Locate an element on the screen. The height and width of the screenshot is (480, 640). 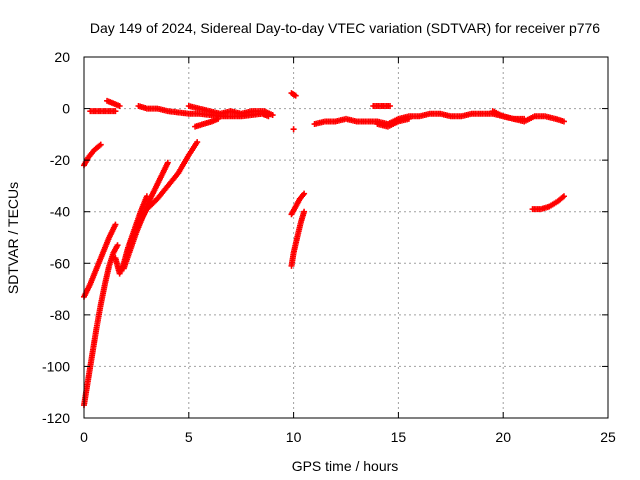
x-tick-label: 0 is located at coordinates (84, 437).